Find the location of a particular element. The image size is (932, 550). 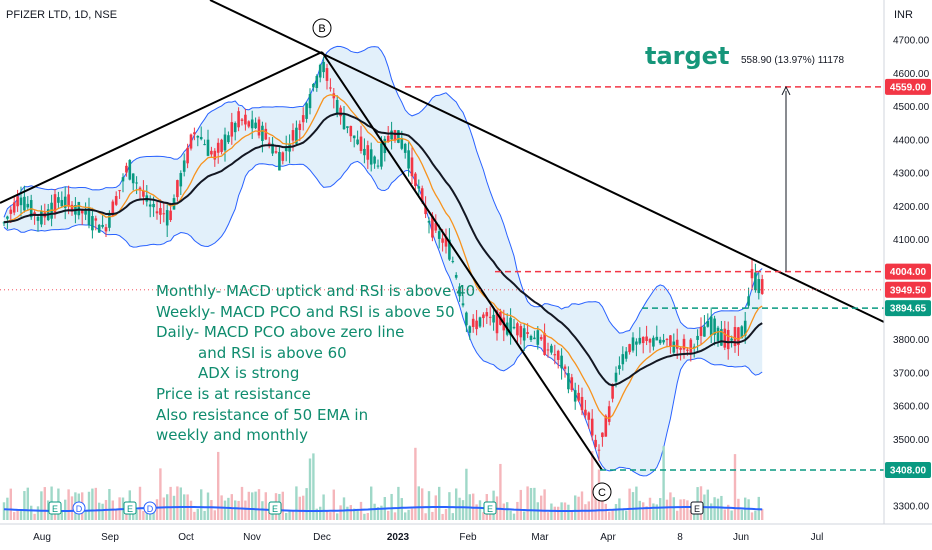

measure-readout: 558.90 (13.97%) 11178 is located at coordinates (793, 60).